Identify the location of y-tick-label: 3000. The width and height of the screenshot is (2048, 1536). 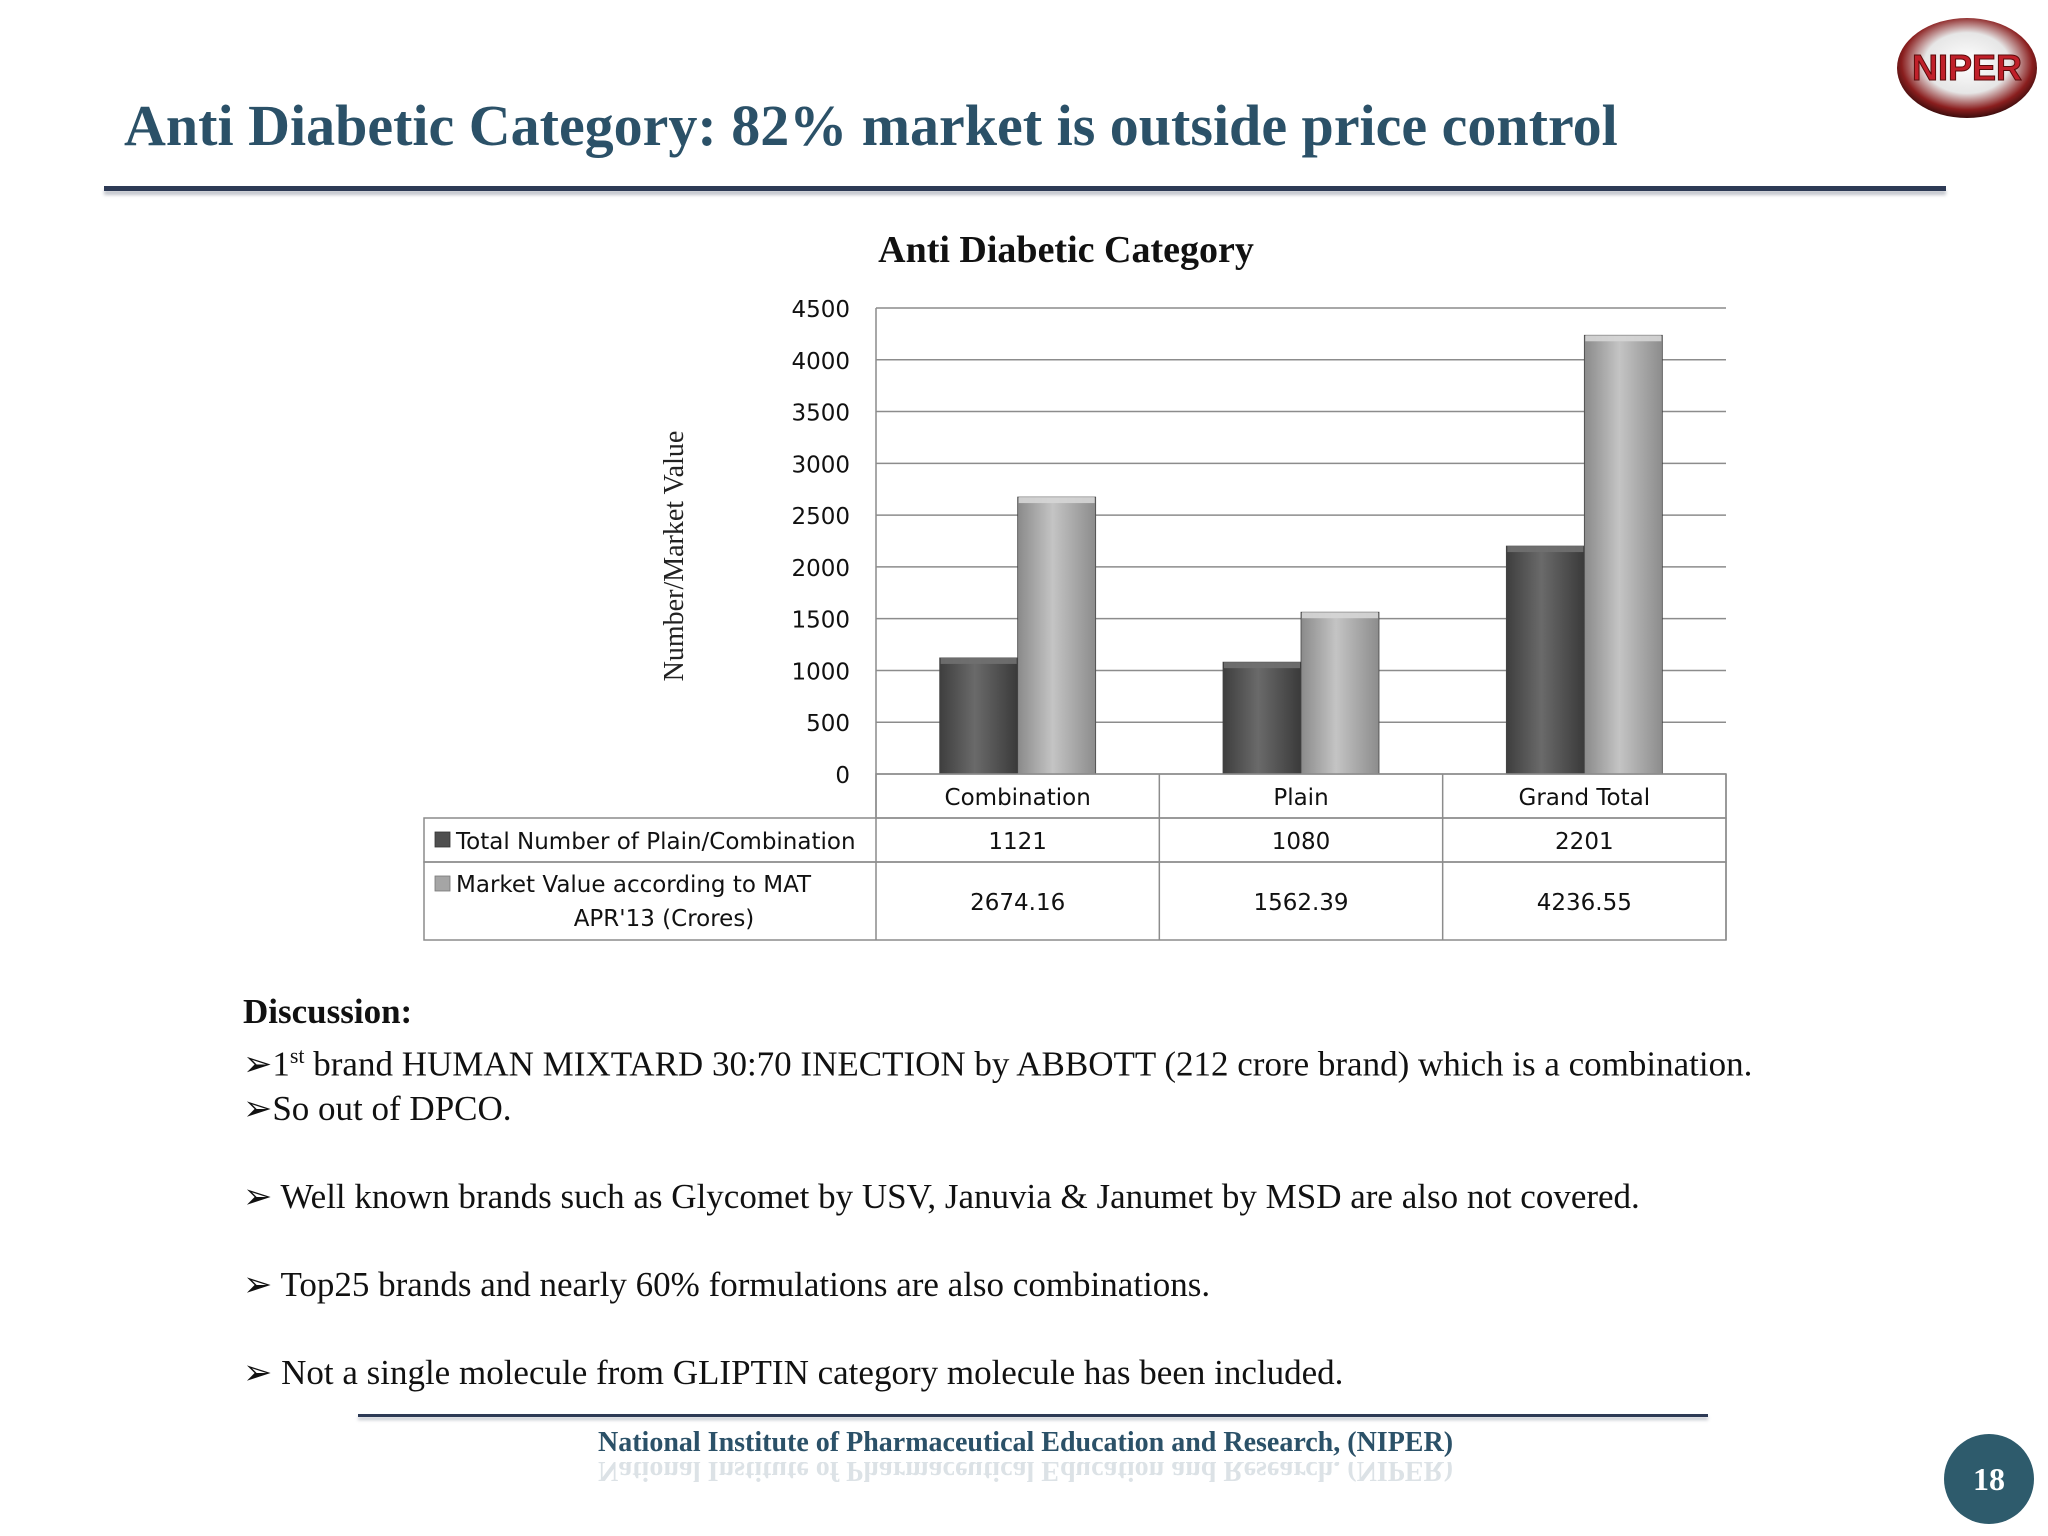
(820, 465).